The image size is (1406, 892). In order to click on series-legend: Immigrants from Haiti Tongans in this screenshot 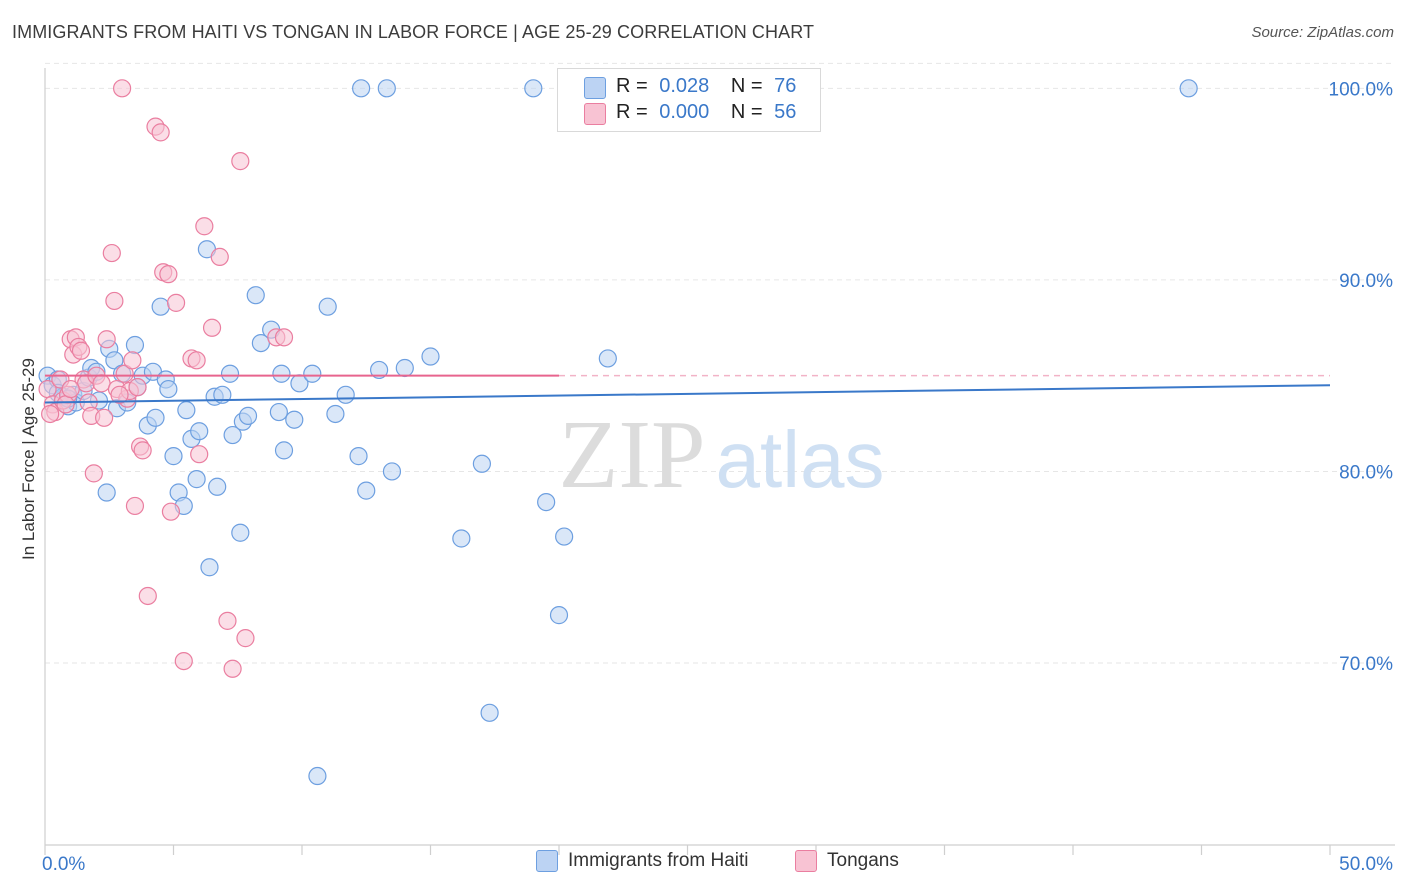, I will do `click(703, 864)`.